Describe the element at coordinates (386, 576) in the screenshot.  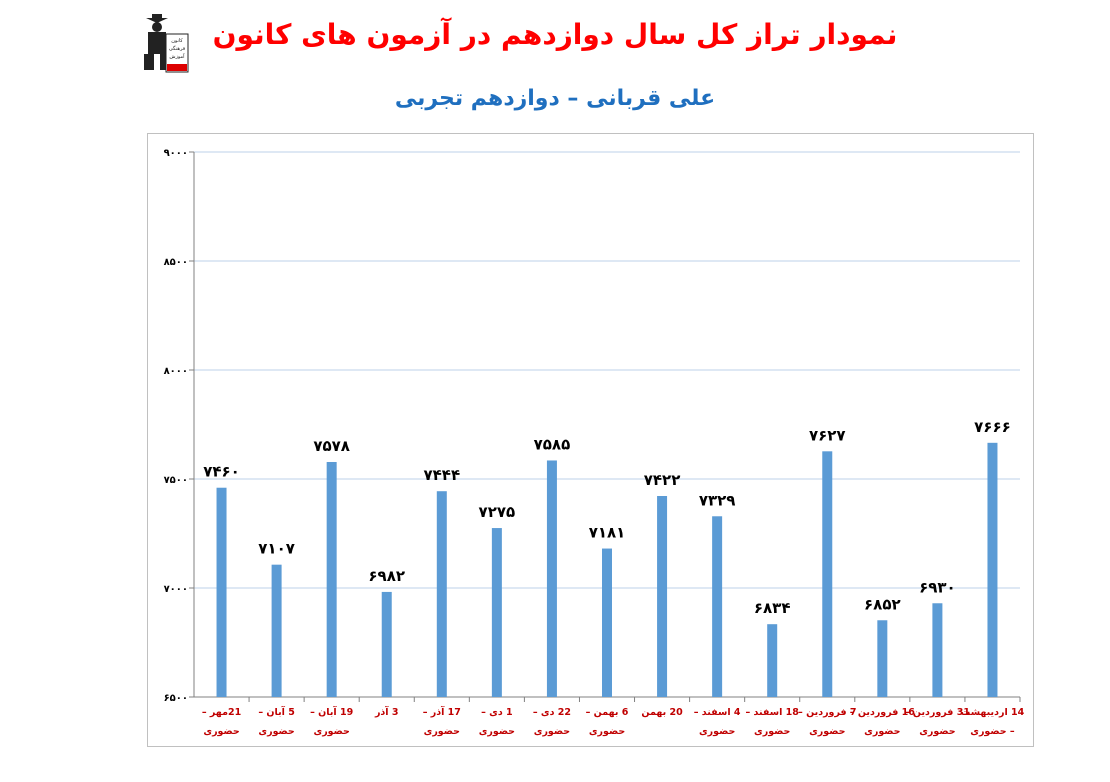
I see `bar-value-label: ۶۹۸۲` at that location.